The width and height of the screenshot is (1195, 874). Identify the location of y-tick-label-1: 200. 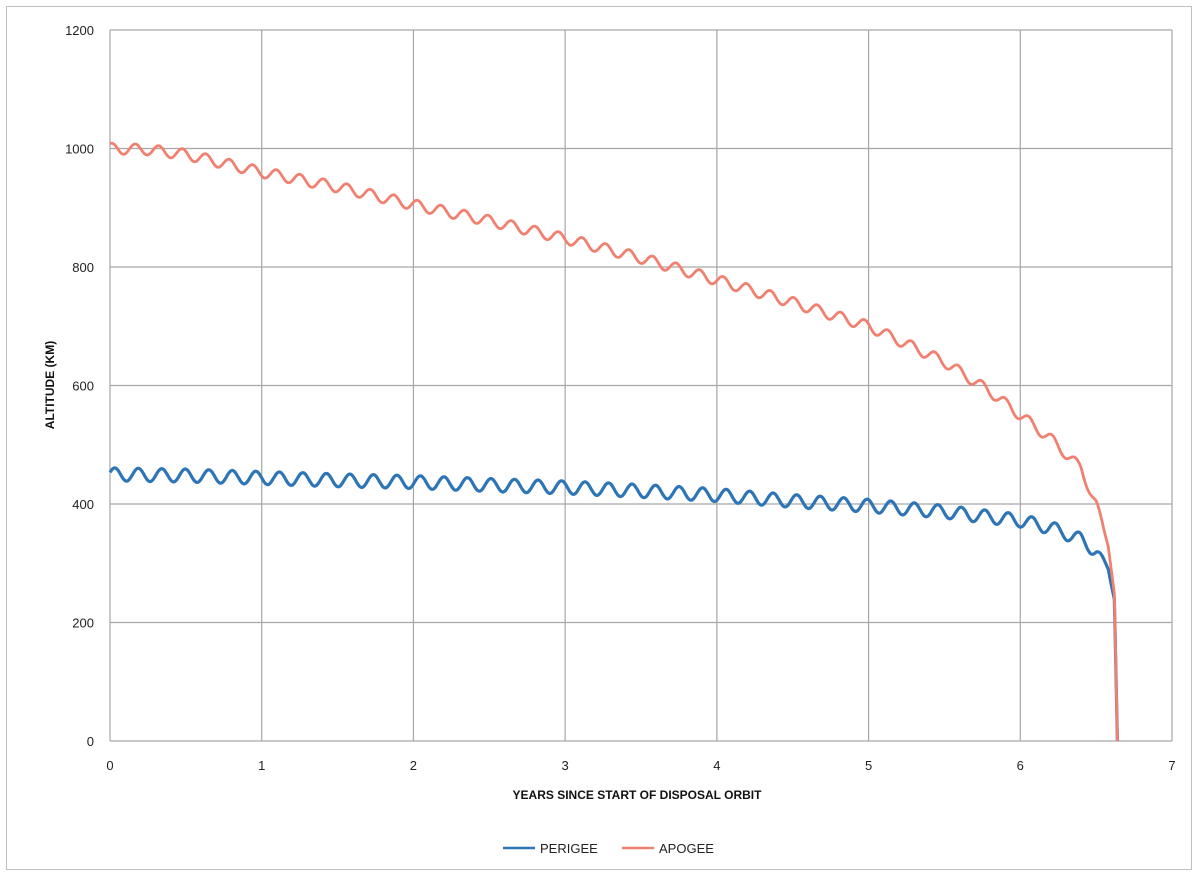
(83, 623).